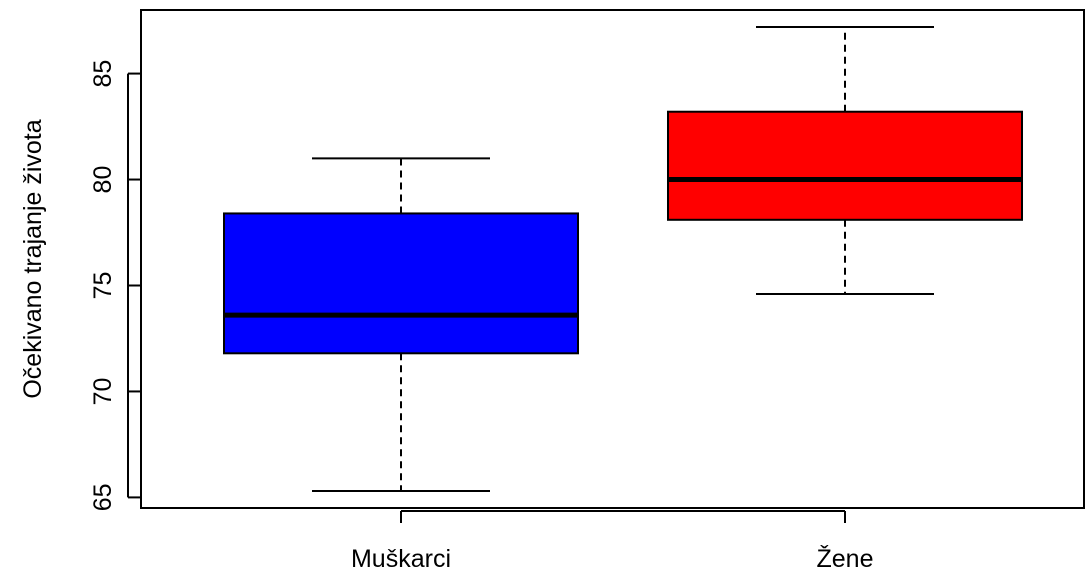  What do you see at coordinates (612, 541) in the screenshot?
I see `x-axis: Muškarci Žene` at bounding box center [612, 541].